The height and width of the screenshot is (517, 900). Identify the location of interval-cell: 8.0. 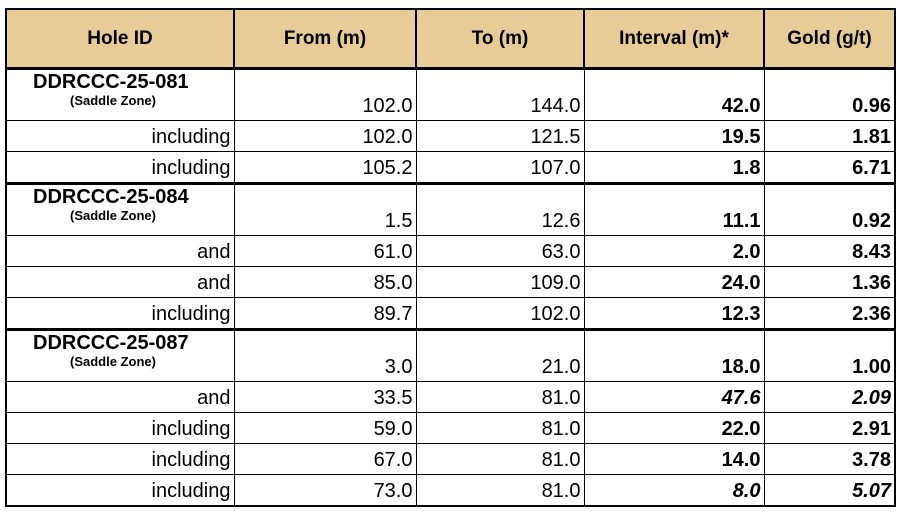
(674, 490).